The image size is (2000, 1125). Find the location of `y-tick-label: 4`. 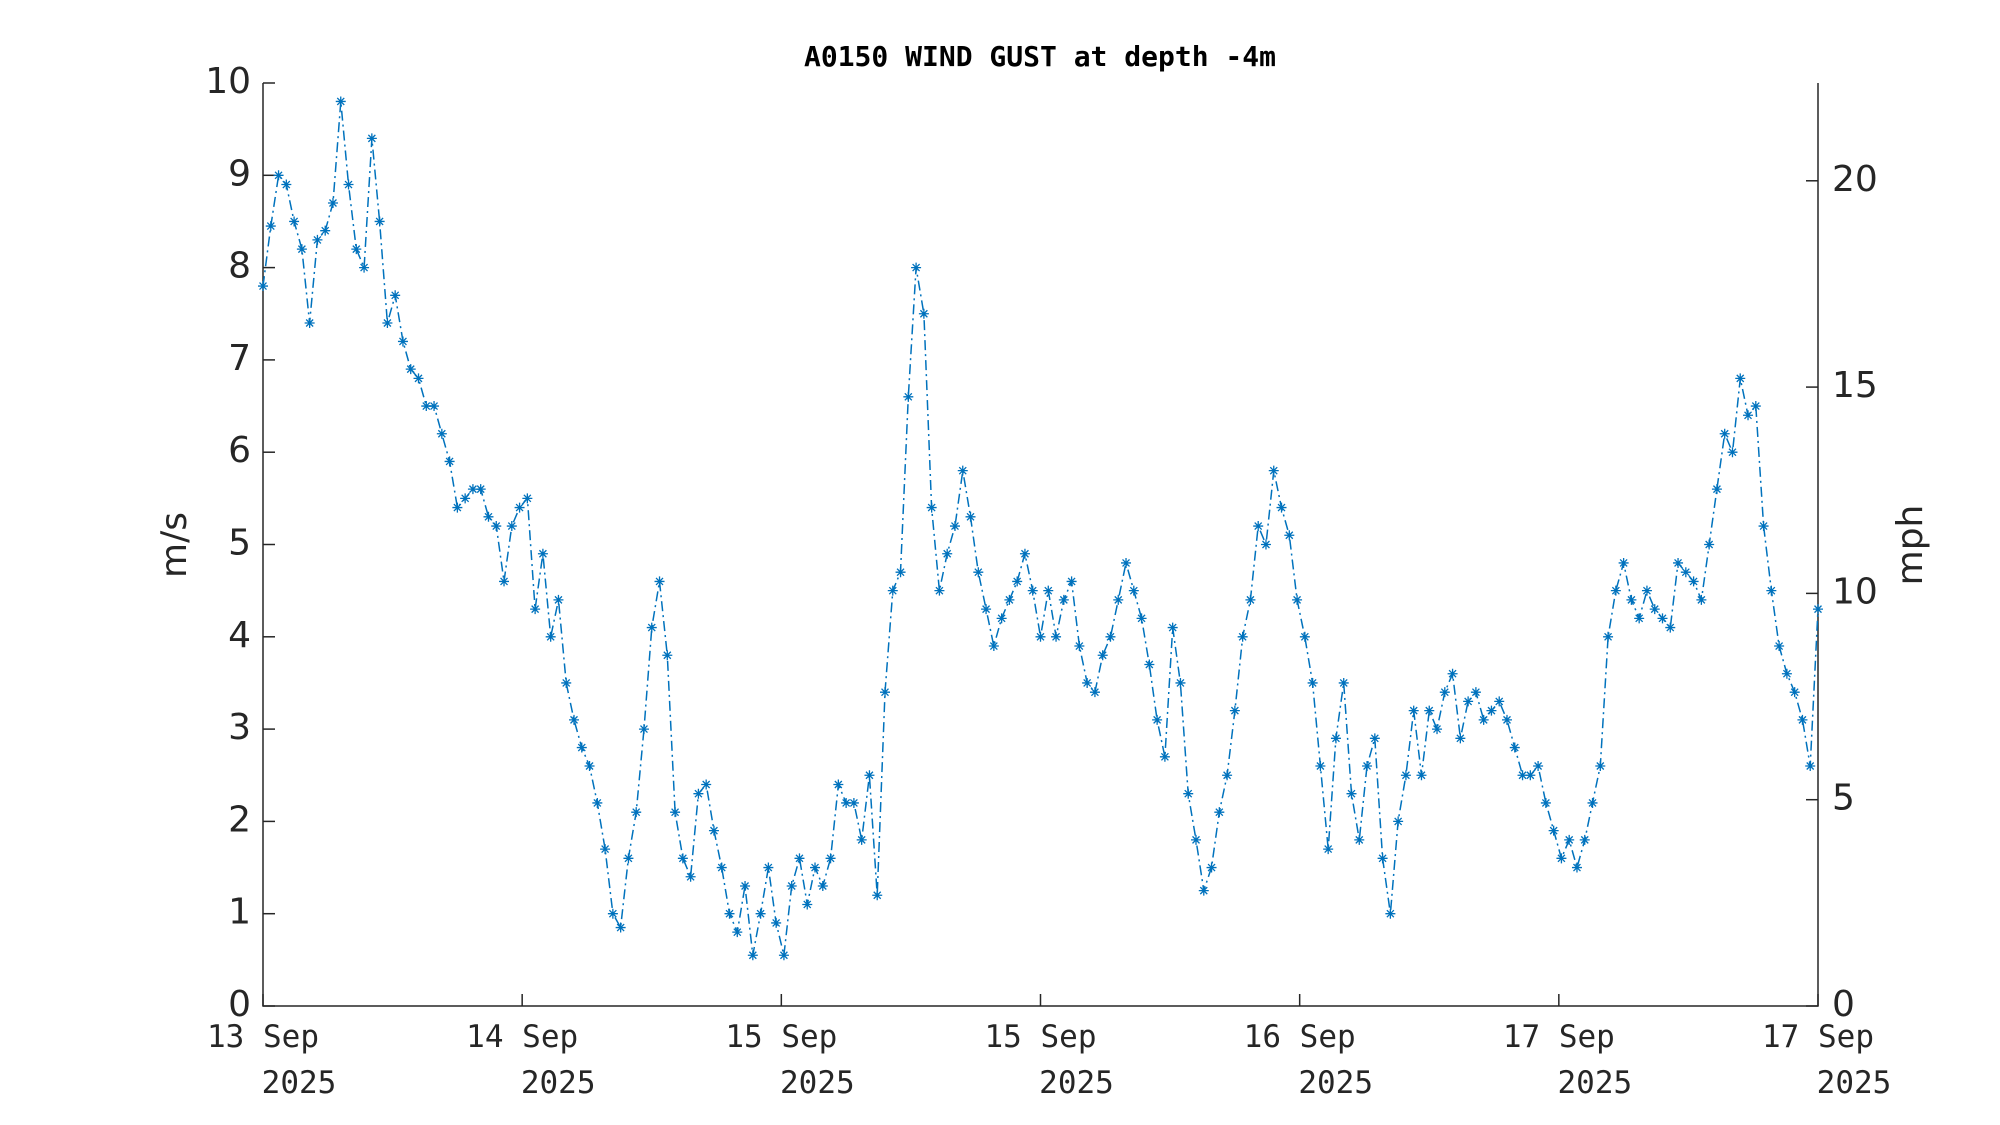

y-tick-label: 4 is located at coordinates (239, 635).